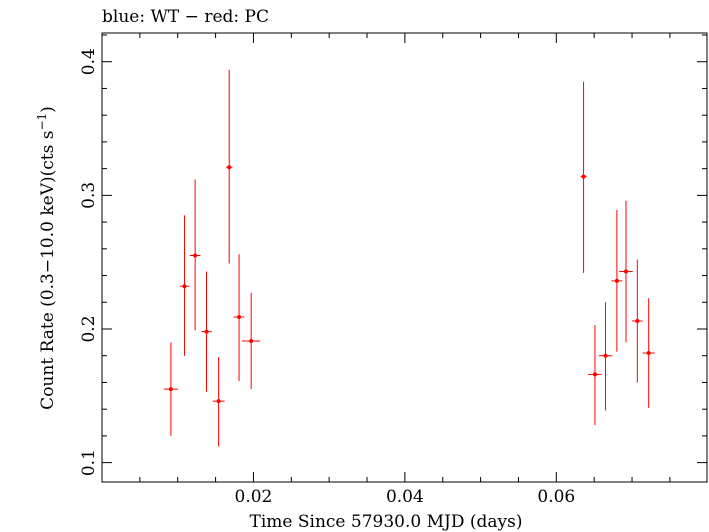 The width and height of the screenshot is (709, 532). I want to click on y-axis-title-main: Count Rate (0.3−10.0 keV)(cts s, so click(48, 270).